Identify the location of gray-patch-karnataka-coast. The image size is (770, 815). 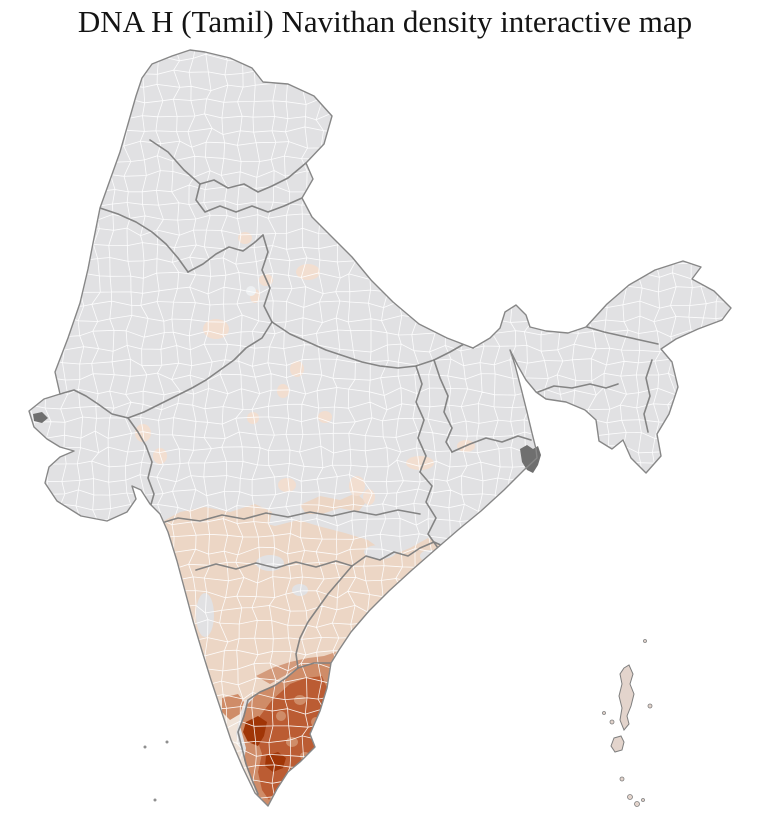
(205, 615).